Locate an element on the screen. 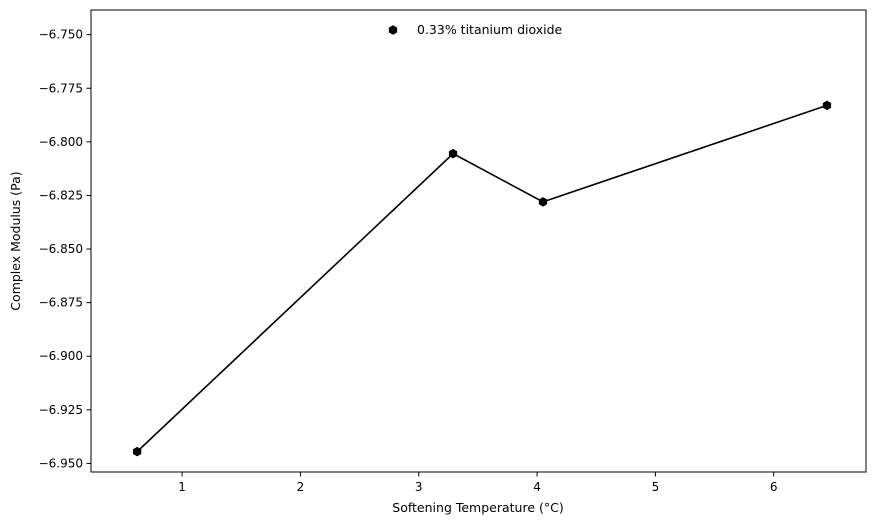 The width and height of the screenshot is (875, 525). legend-label: 0.33% titanium dioxide is located at coordinates (490, 29).